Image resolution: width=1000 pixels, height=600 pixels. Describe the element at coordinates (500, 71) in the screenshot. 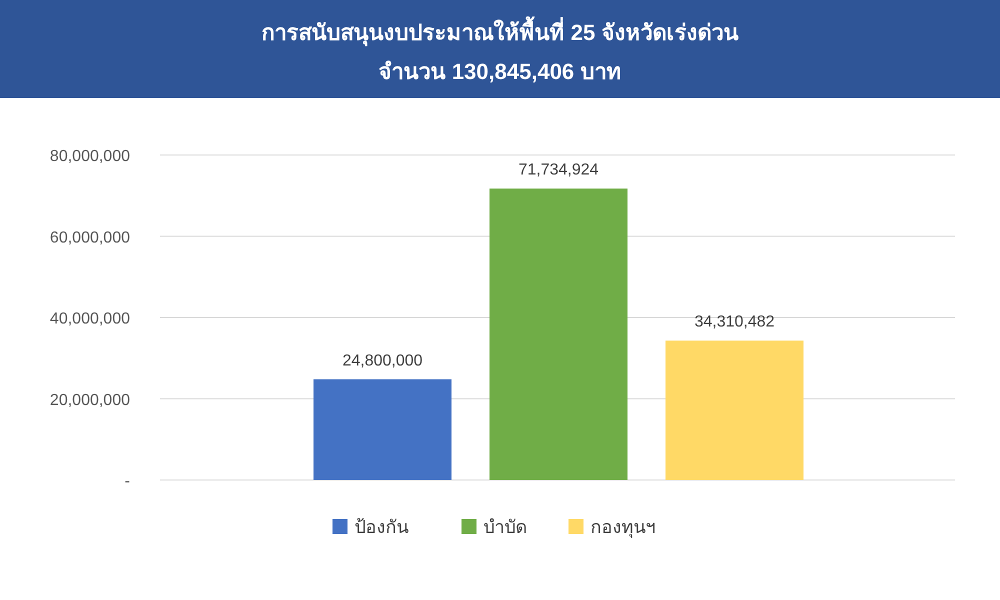

I see `chart-subtitle: จำนวน 130,845,406 บาท` at that location.